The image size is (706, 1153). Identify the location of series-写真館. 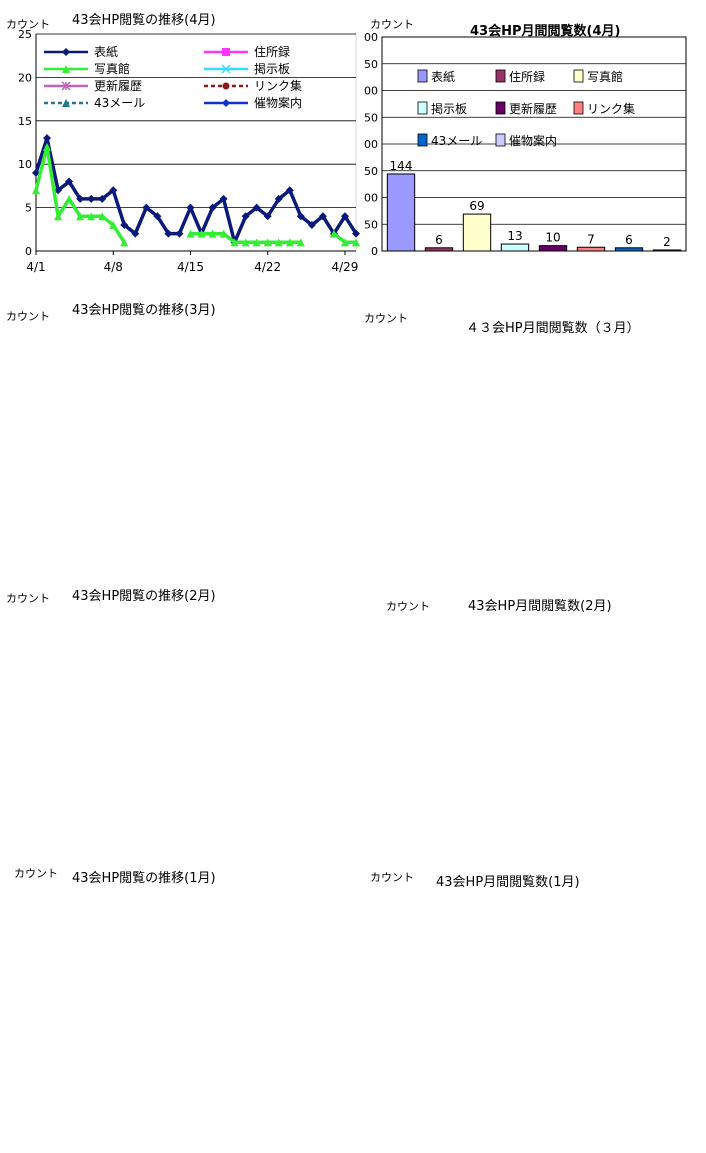
(196, 194).